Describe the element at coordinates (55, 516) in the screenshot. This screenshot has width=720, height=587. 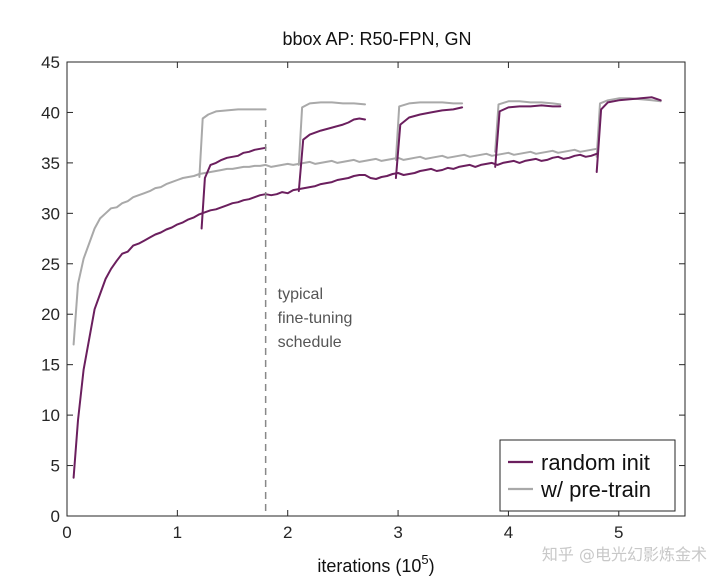
I see `y-tick-label: 0` at that location.